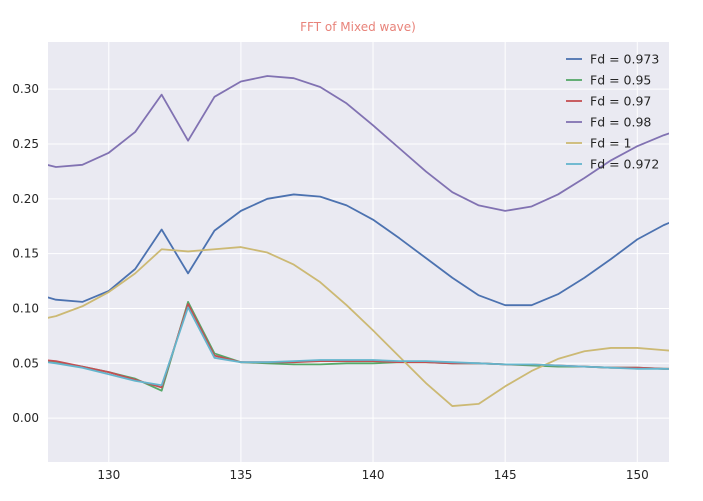 This screenshot has width=703, height=501. What do you see at coordinates (108, 475) in the screenshot?
I see `x-tick-label: 130` at bounding box center [108, 475].